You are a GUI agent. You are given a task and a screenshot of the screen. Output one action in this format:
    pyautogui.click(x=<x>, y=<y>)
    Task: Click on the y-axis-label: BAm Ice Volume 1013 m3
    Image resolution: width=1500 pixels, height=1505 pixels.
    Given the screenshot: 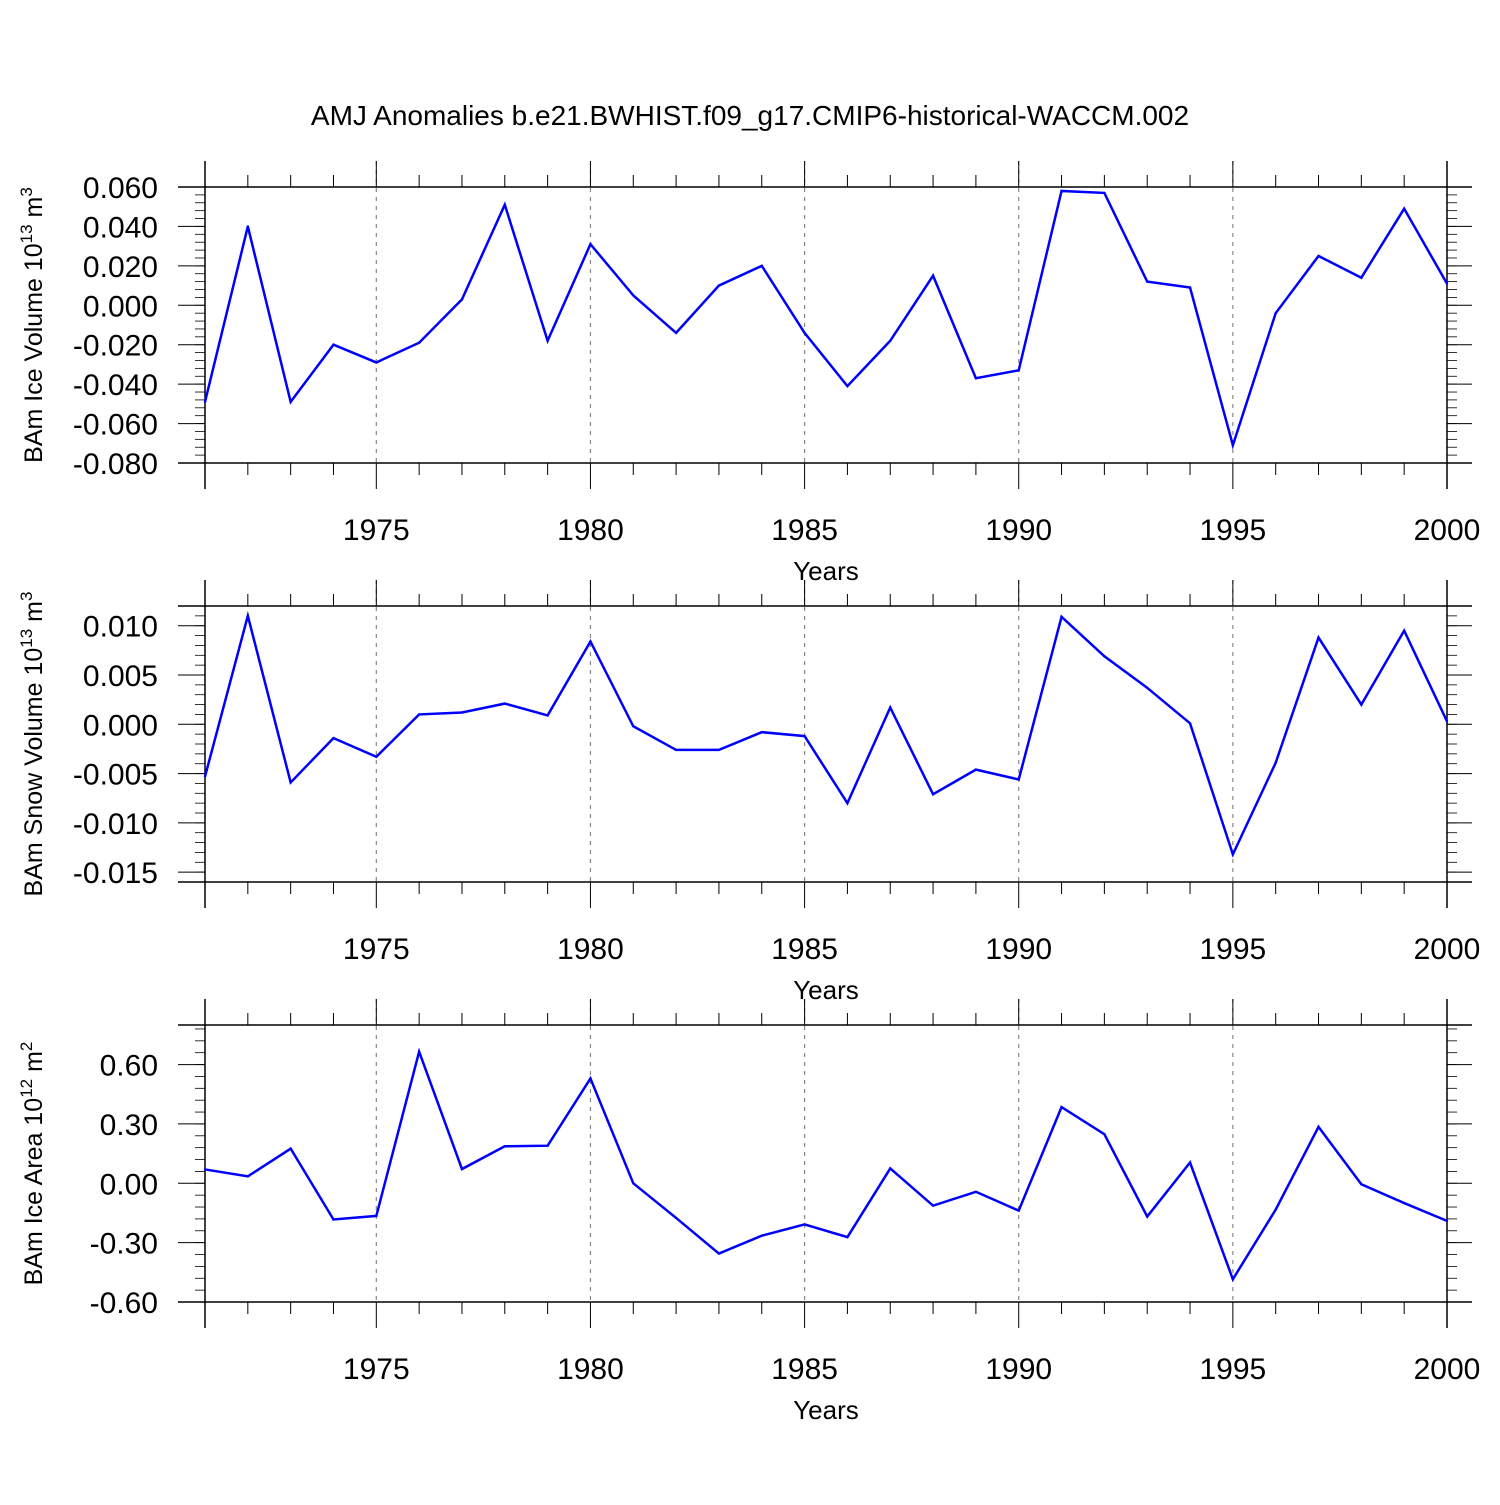 What is the action you would take?
    pyautogui.click(x=32, y=325)
    